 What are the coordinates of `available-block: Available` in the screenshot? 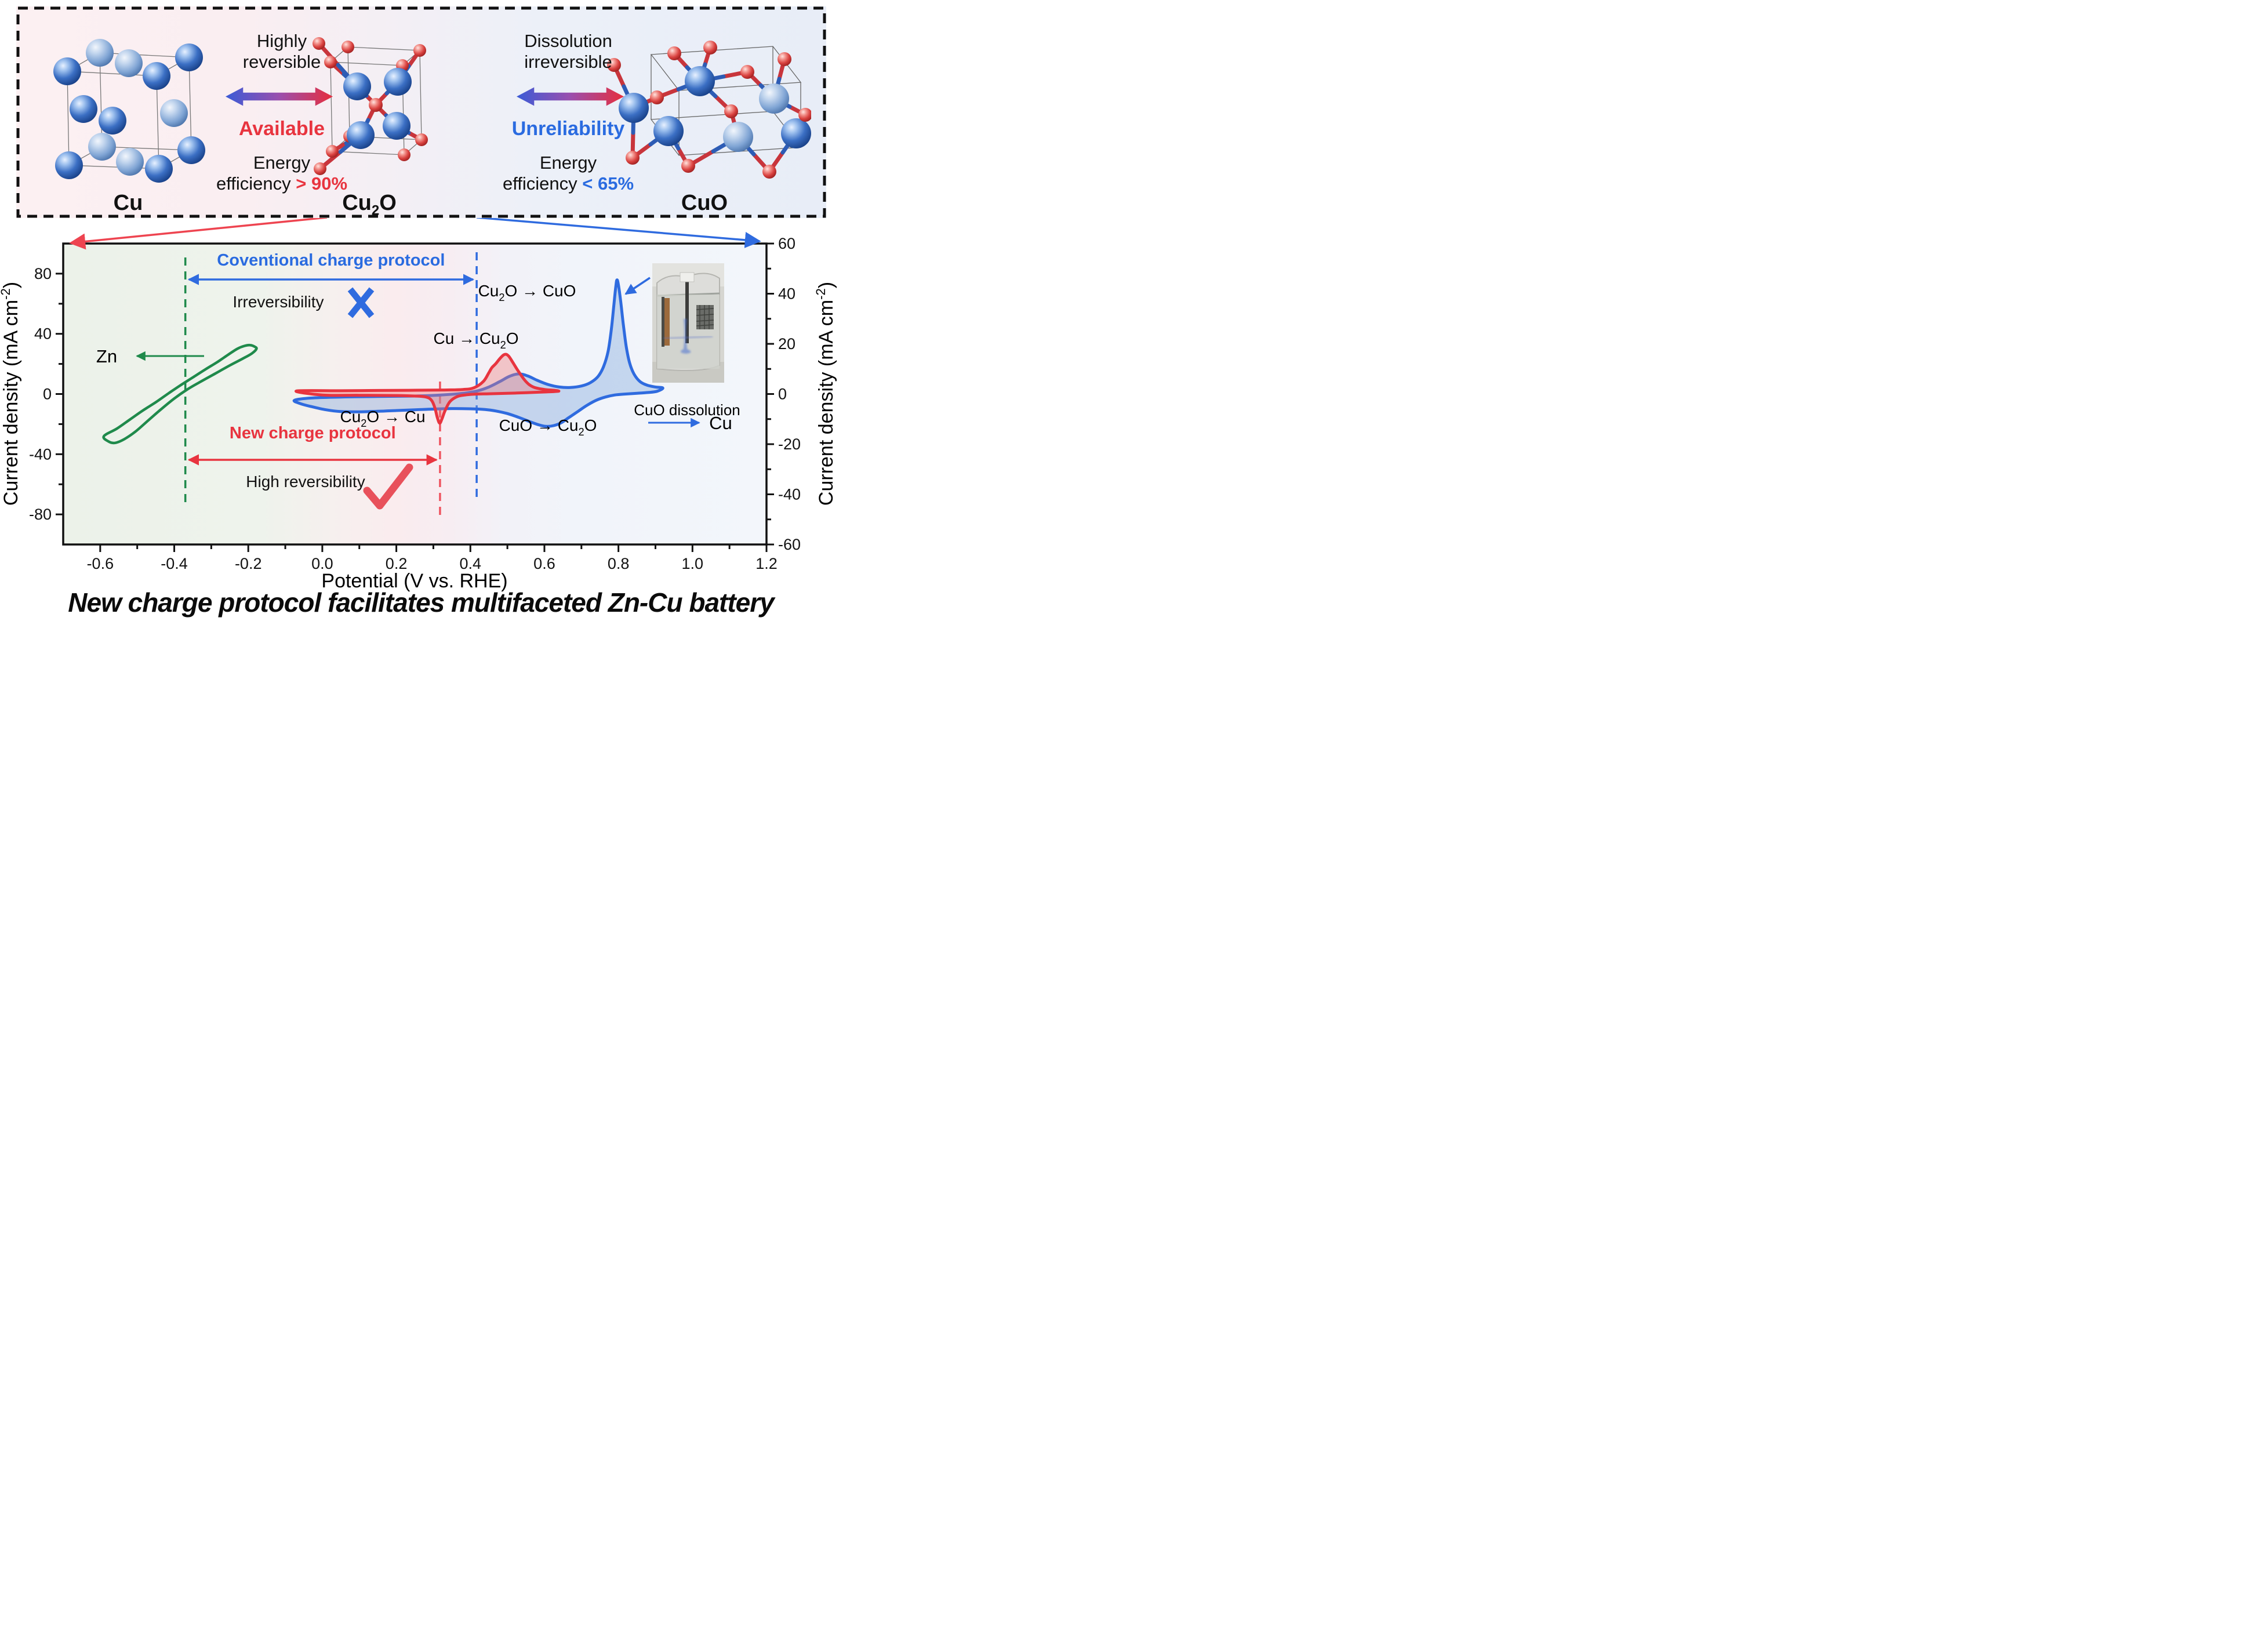 It's located at (281, 128).